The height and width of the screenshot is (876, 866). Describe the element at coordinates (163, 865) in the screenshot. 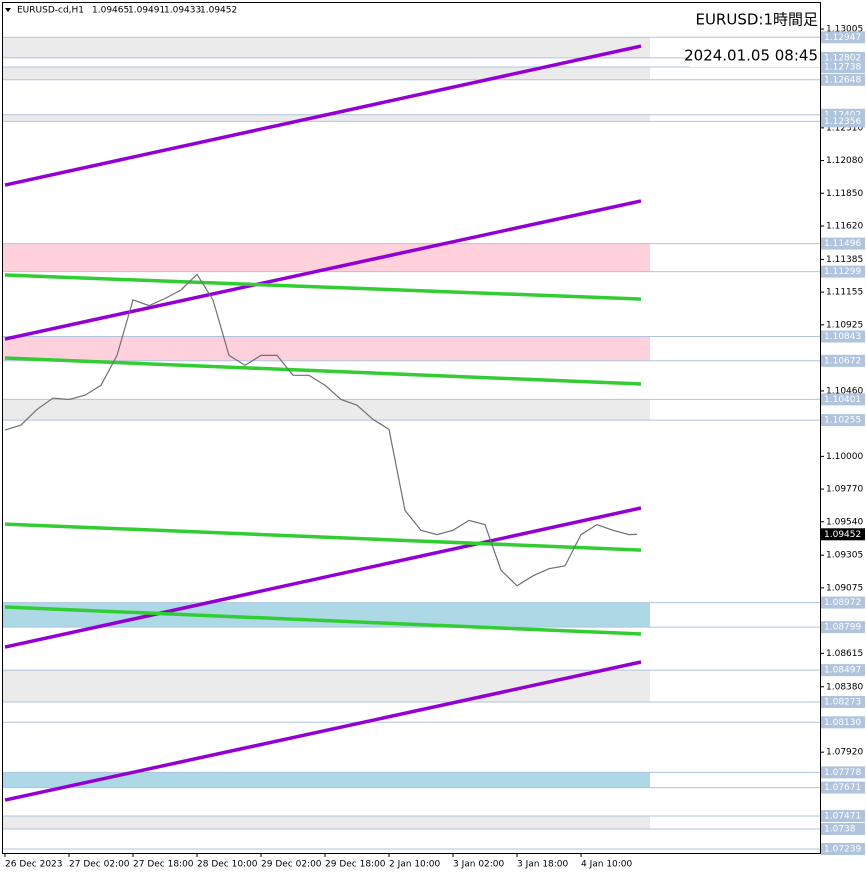

I see `x-tick-label: 27 Dec 18:00` at that location.